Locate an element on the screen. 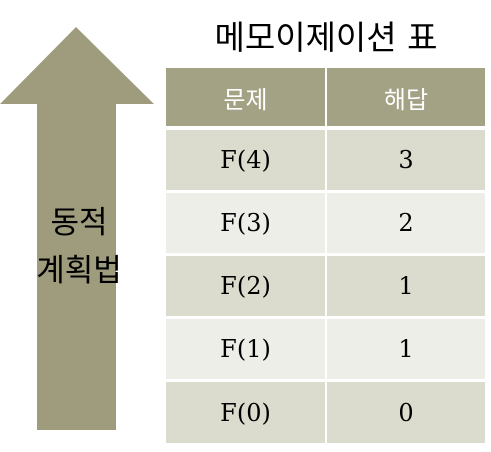  table-row: F(3) 2 is located at coordinates (325, 223).